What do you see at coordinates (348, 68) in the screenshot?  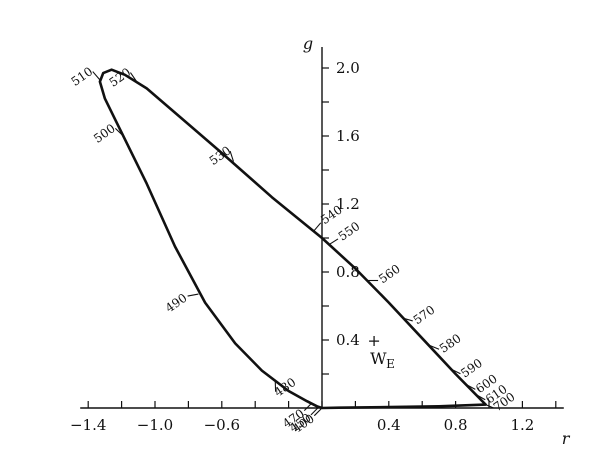 I see `y-tick-label: 2.0` at bounding box center [348, 68].